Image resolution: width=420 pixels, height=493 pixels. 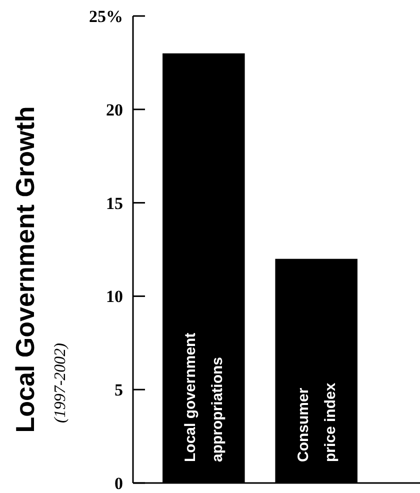 What do you see at coordinates (118, 483) in the screenshot?
I see `y-tick-label: 0` at bounding box center [118, 483].